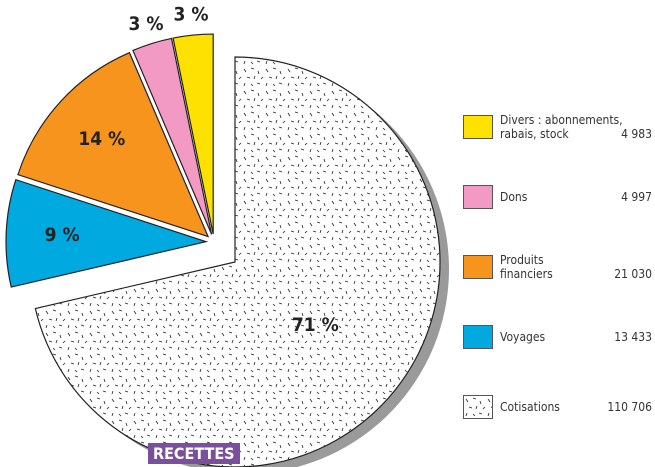 The width and height of the screenshot is (655, 467). I want to click on legend-amount: 4 983, so click(636, 134).